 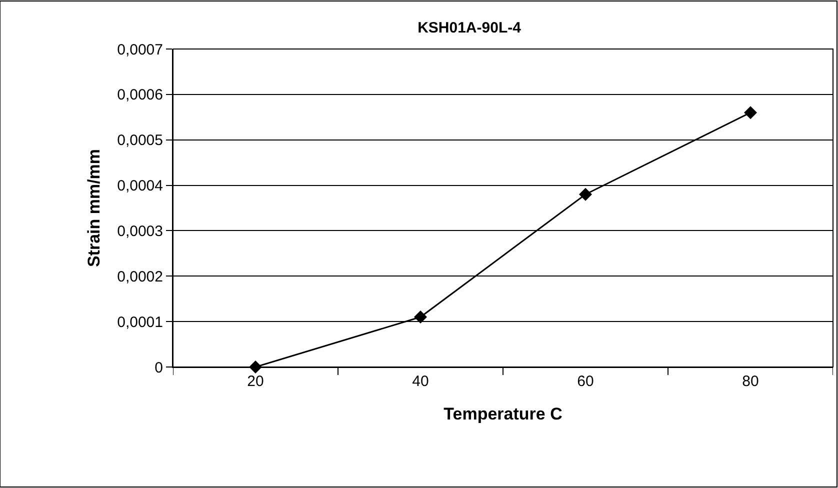 I want to click on y-tick-label: 0,0004, so click(x=140, y=186).